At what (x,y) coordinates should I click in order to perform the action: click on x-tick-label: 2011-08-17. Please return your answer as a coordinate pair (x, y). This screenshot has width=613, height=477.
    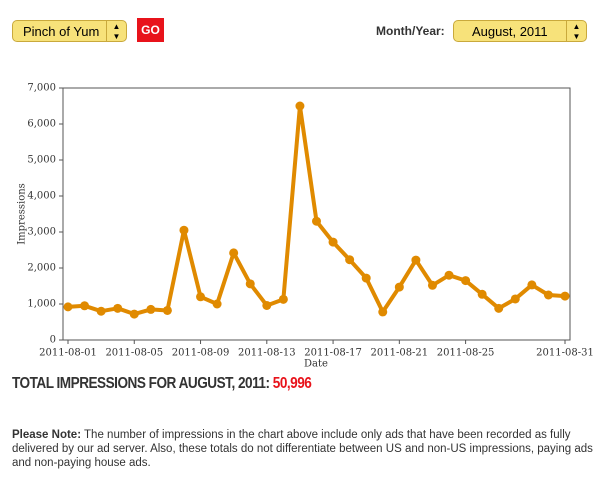
    Looking at the image, I should click on (333, 353).